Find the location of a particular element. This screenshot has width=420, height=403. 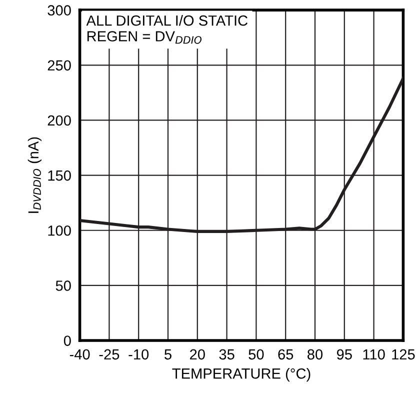

x-tick-label: 95 is located at coordinates (344, 354).